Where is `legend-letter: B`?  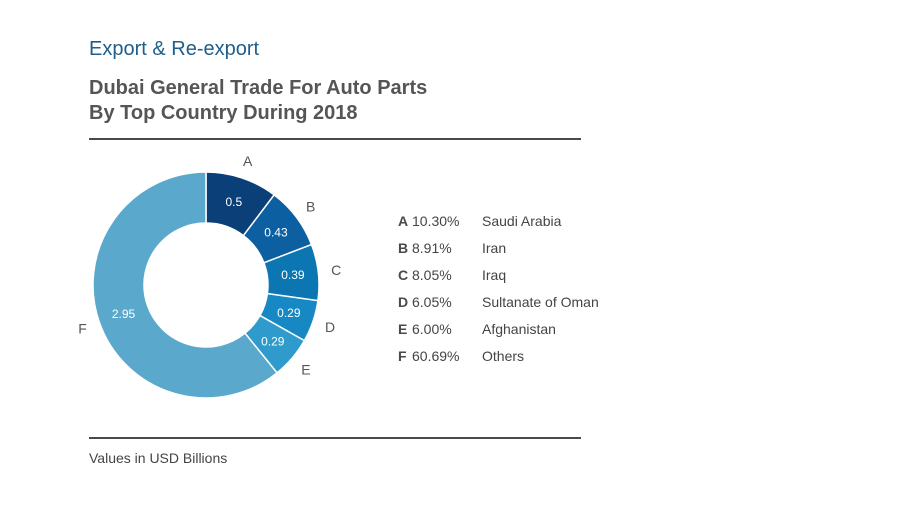 legend-letter: B is located at coordinates (403, 247).